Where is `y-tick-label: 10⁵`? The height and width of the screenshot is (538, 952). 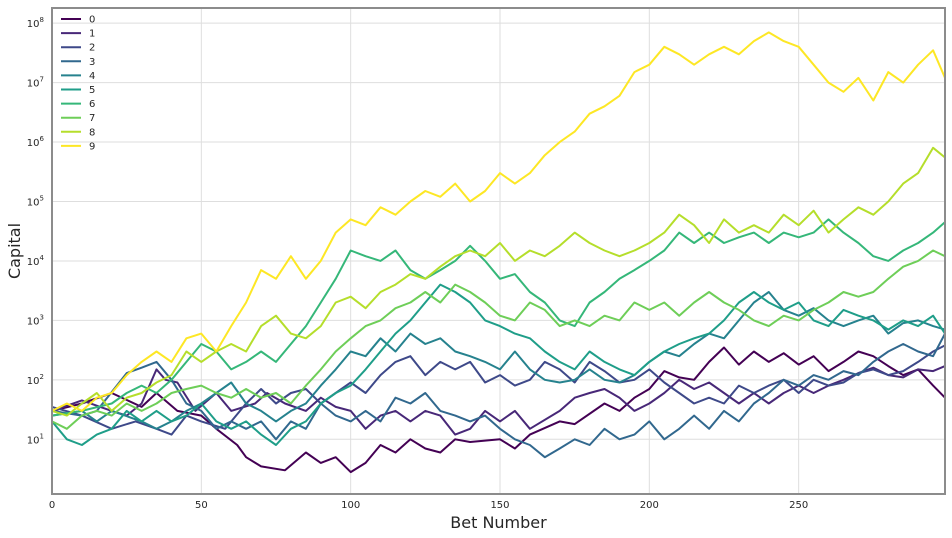 y-tick-label: 10⁵ is located at coordinates (35, 201).